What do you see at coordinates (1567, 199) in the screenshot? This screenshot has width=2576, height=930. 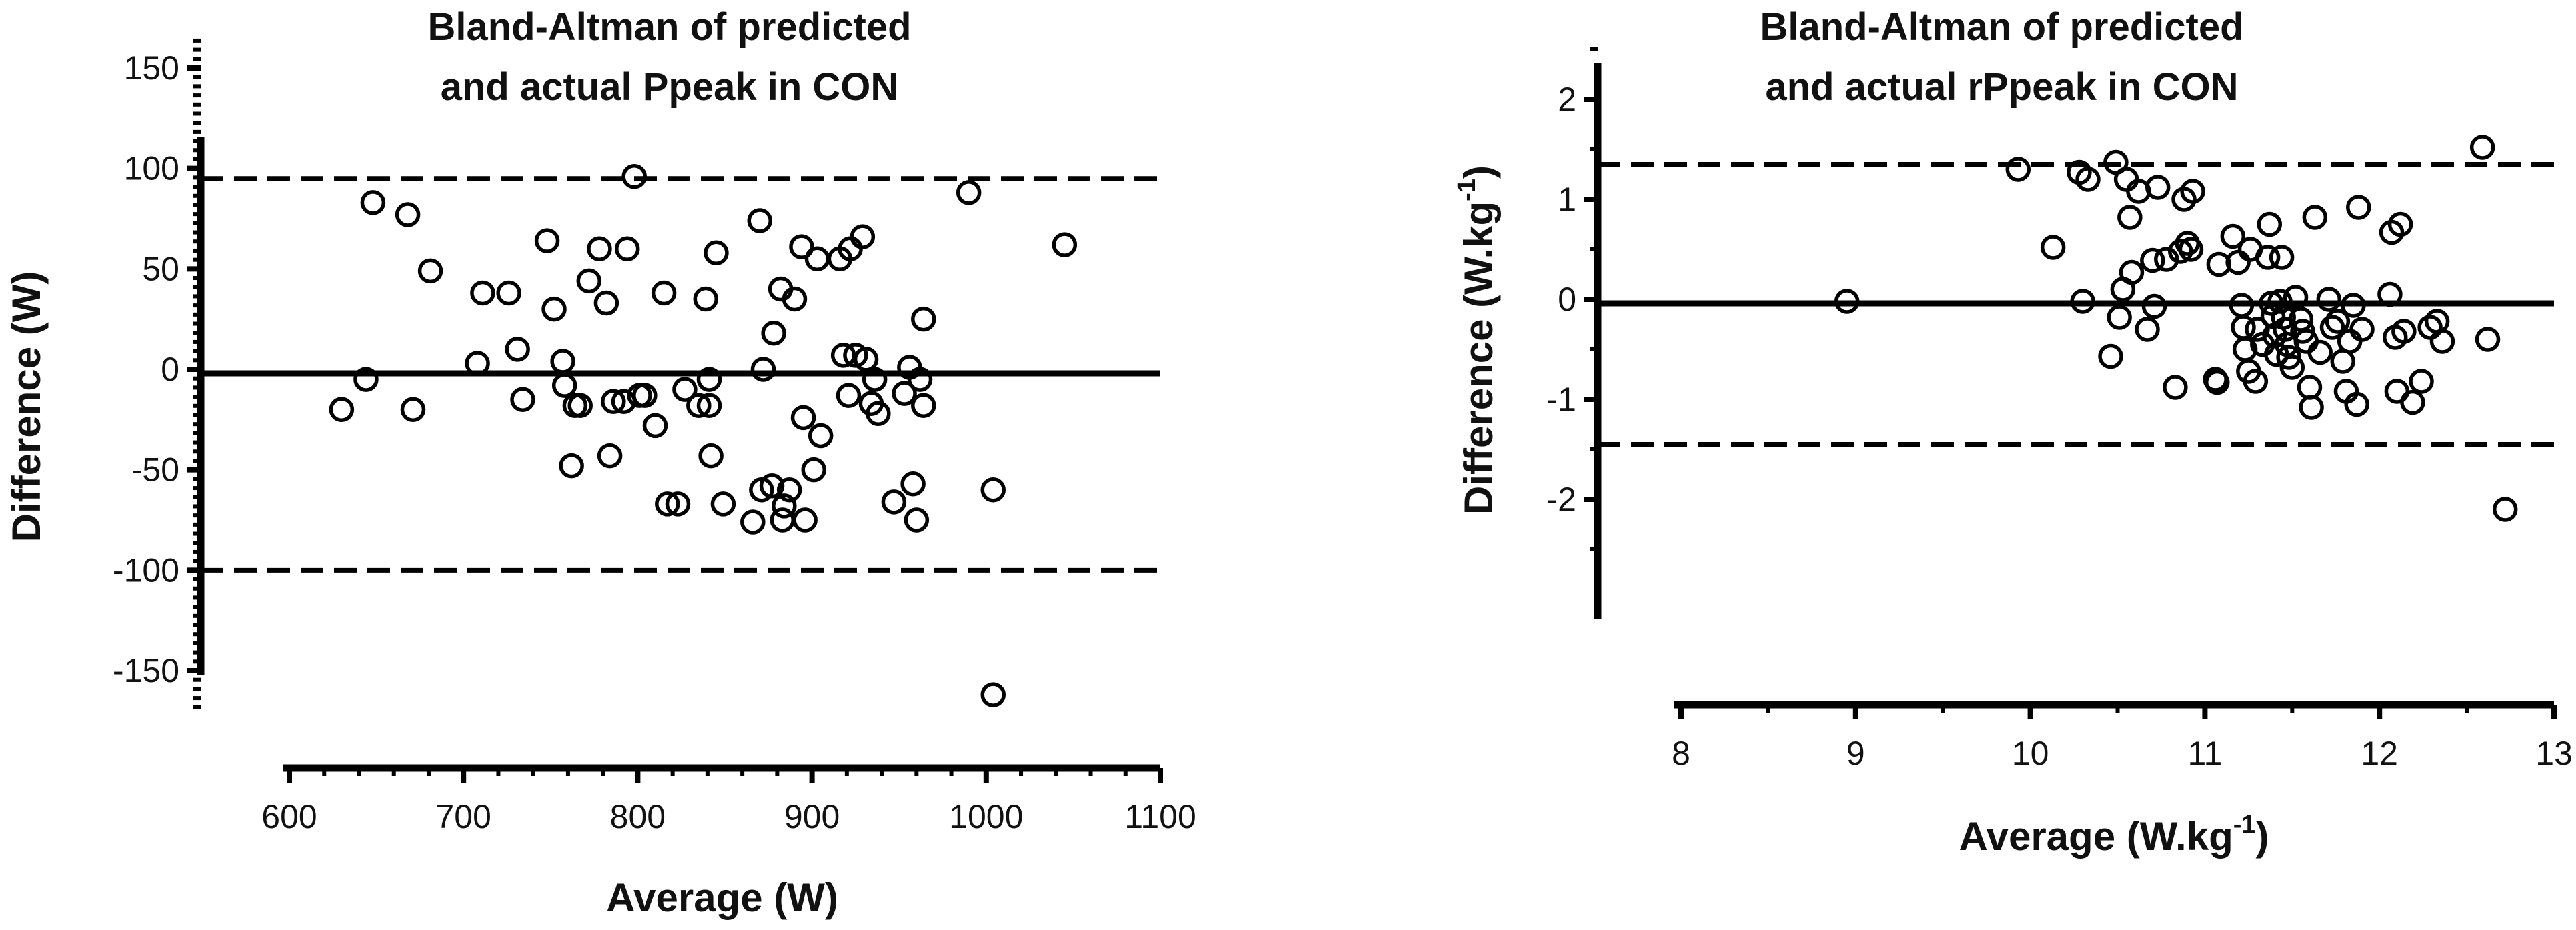 I see `chart2-y-tick-label: 1` at bounding box center [1567, 199].